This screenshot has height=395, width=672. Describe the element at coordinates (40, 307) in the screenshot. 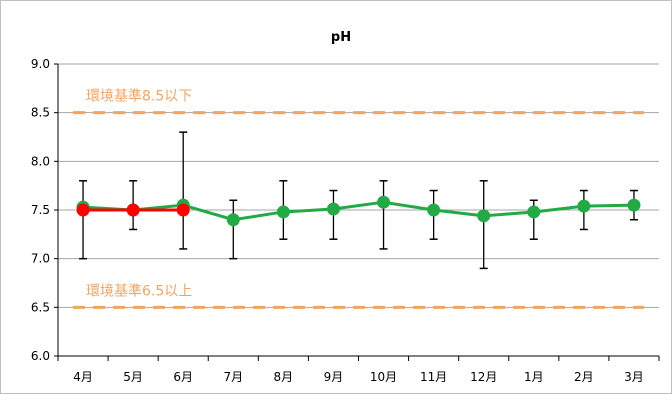

I see `y-tick-label: 6.5` at that location.